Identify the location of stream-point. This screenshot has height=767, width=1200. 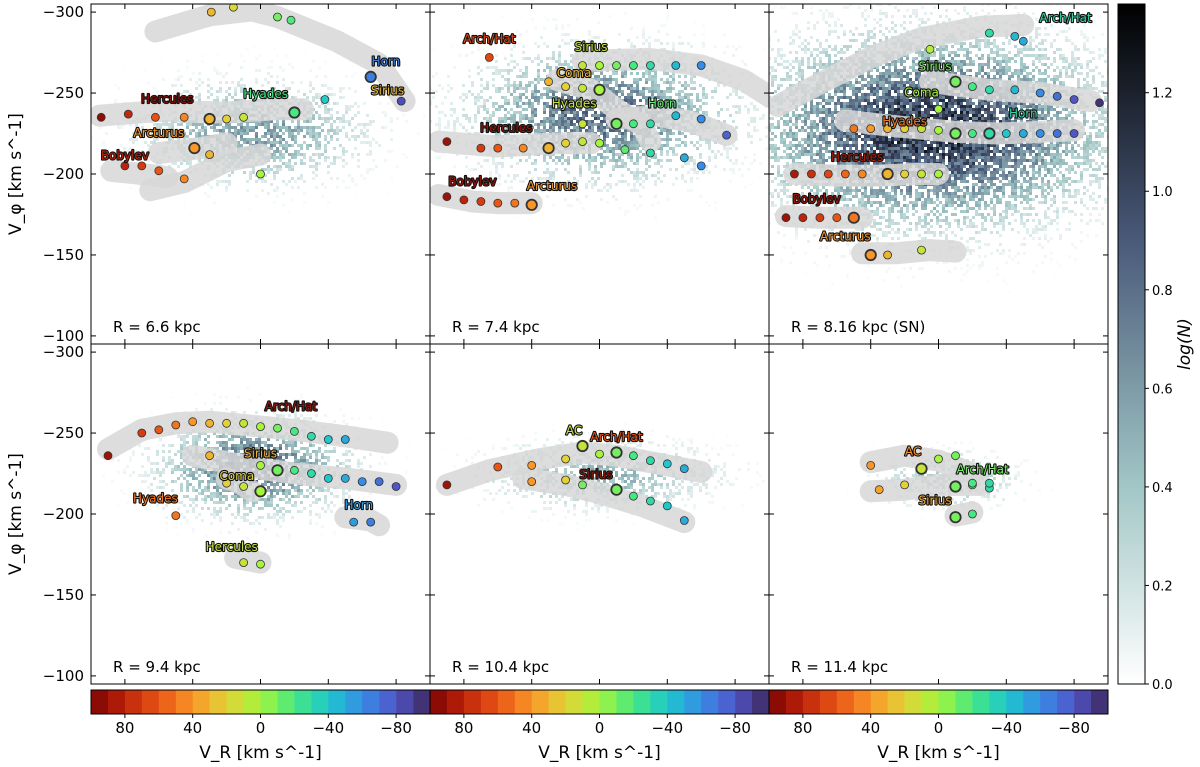
(155, 117).